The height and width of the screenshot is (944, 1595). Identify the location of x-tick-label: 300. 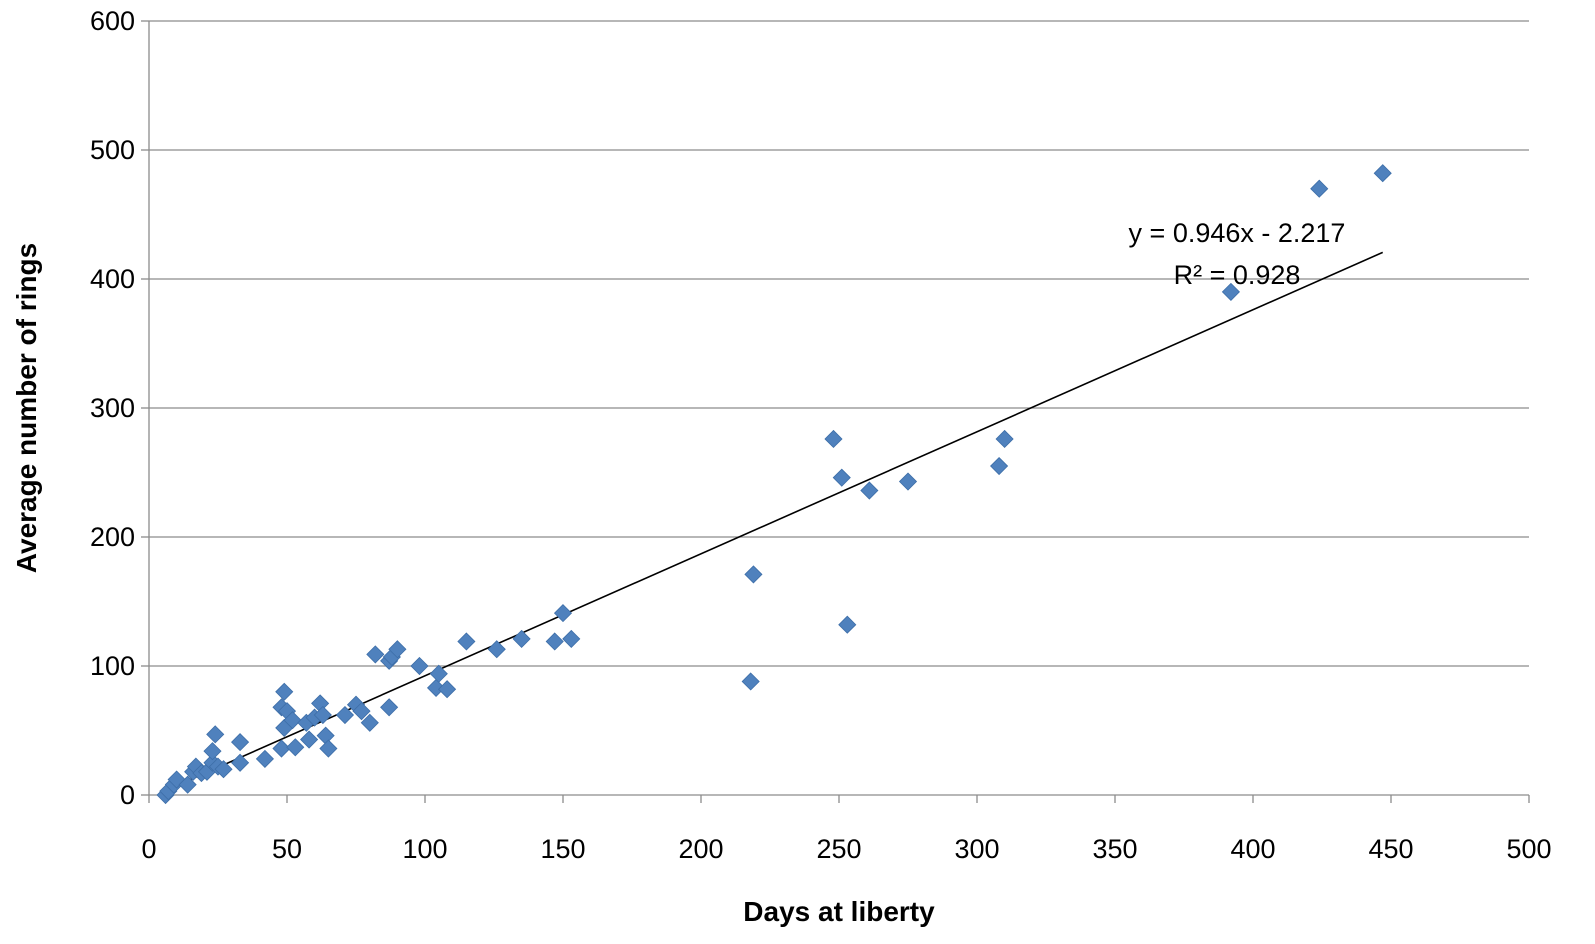
(976, 849).